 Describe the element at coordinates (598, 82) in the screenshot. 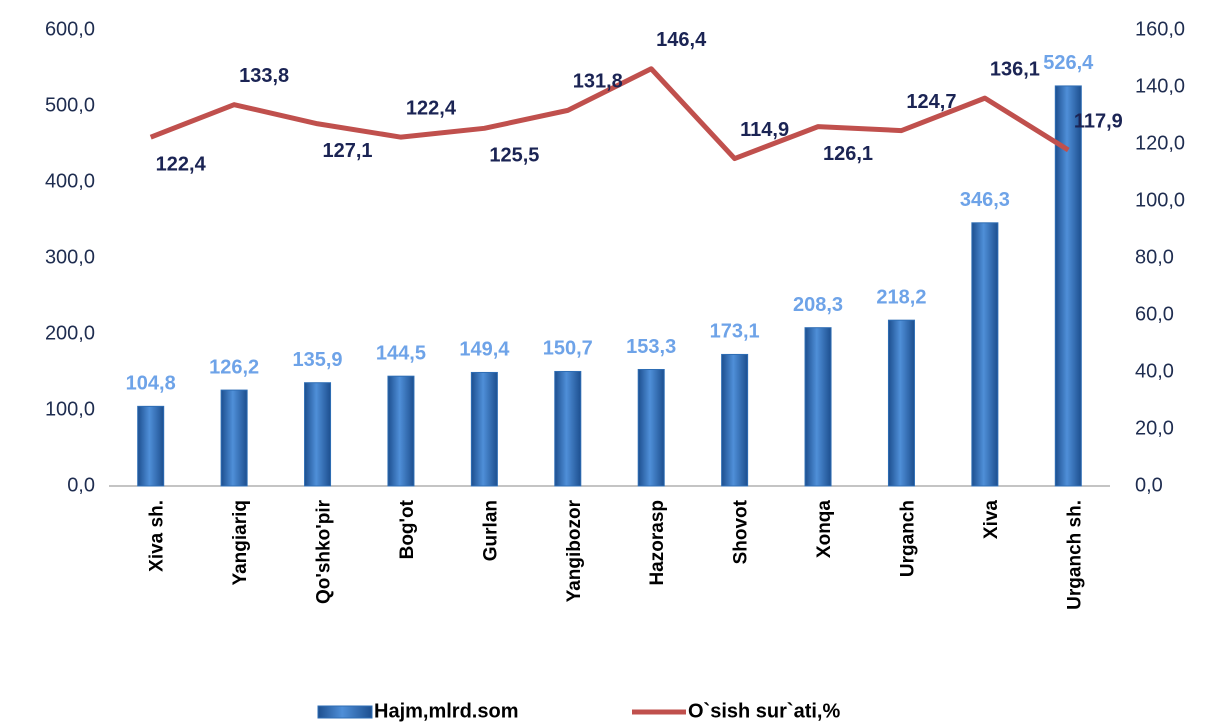

I see `line-value-label: 131,8` at that location.